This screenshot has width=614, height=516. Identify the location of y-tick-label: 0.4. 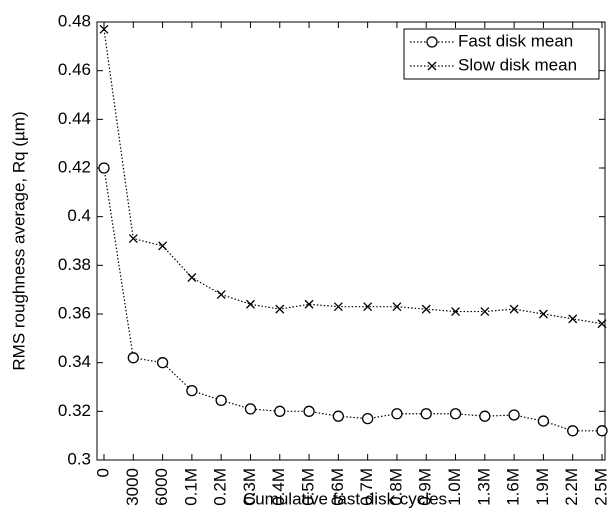
(79, 215).